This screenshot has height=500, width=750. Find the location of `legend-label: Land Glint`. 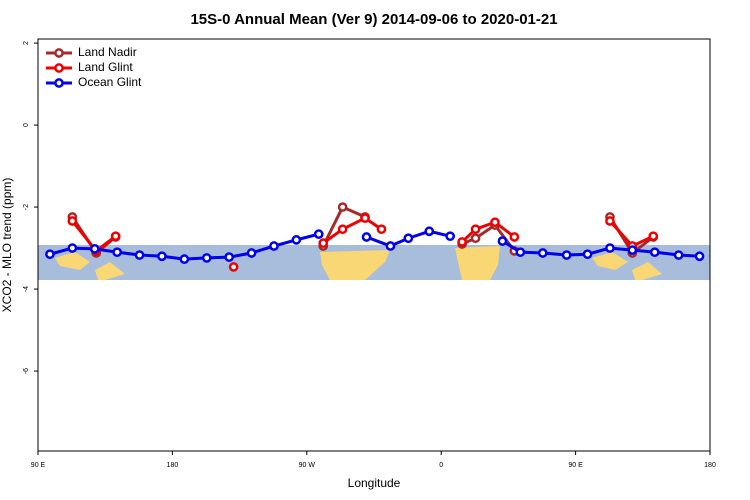

legend-label: Land Glint is located at coordinates (105, 67).